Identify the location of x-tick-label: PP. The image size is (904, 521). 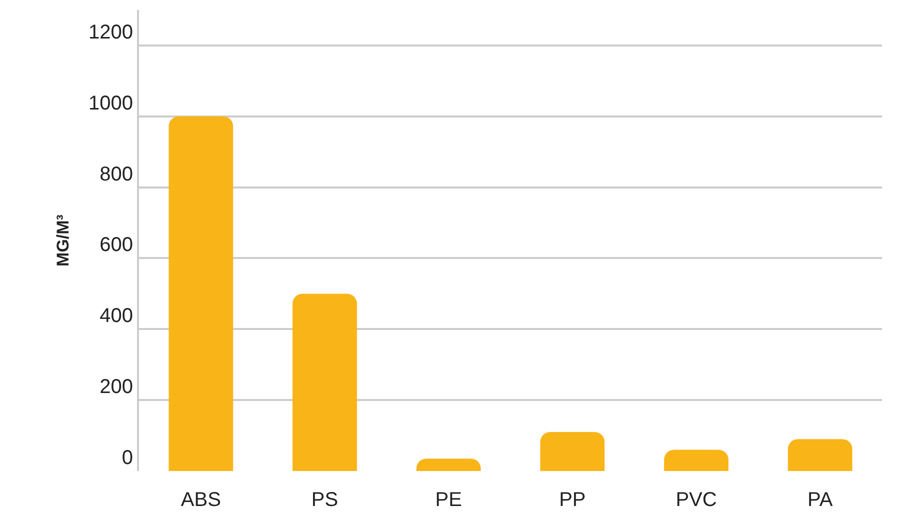
(572, 500).